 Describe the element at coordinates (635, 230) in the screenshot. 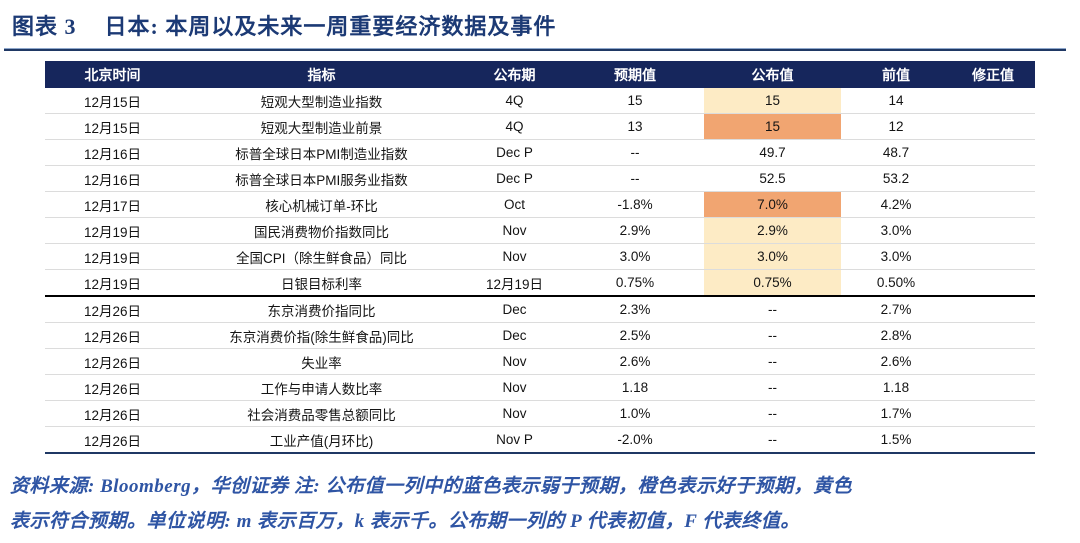

I see `cell-expected-value: 2.9%` at that location.